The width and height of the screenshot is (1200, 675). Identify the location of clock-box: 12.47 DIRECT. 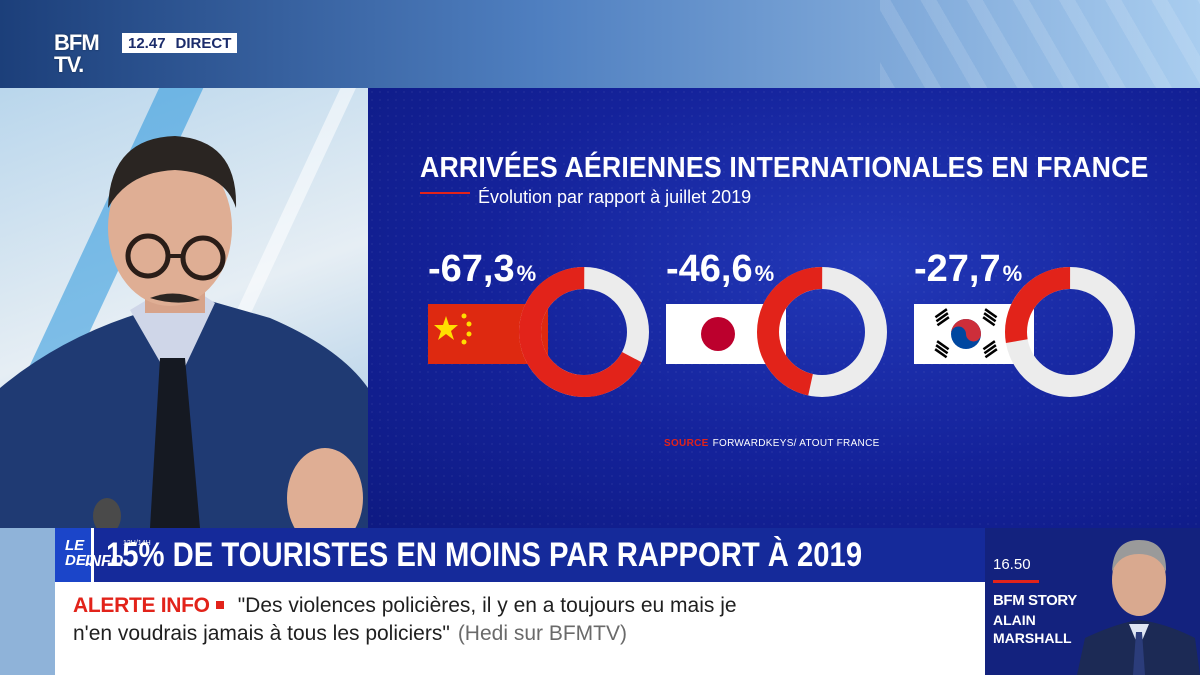
(180, 43).